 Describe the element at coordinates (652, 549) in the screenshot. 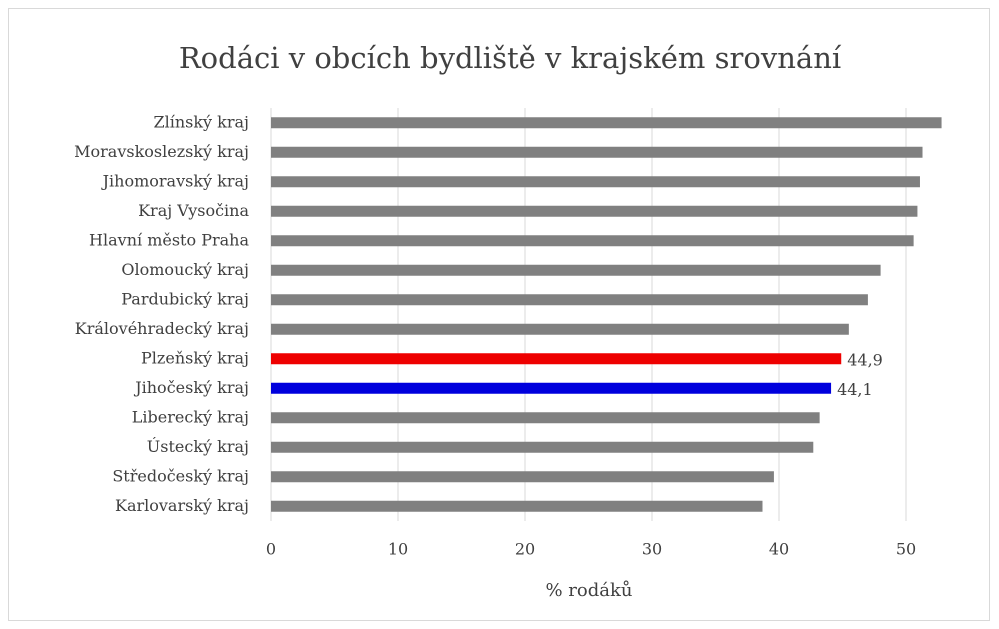

I see `x-tick-label: 30` at that location.